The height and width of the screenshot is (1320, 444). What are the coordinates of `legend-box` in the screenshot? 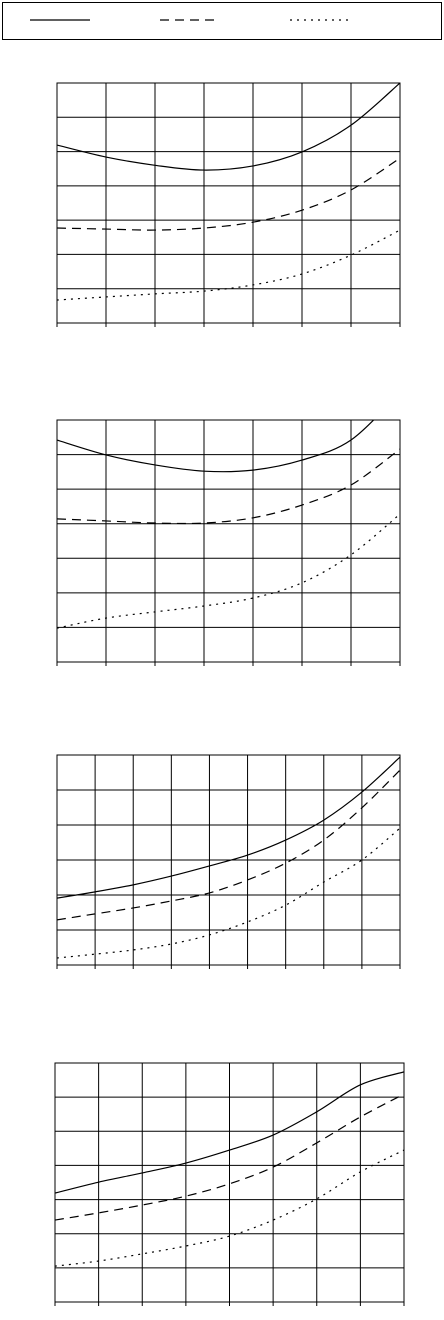 It's located at (222, 21).